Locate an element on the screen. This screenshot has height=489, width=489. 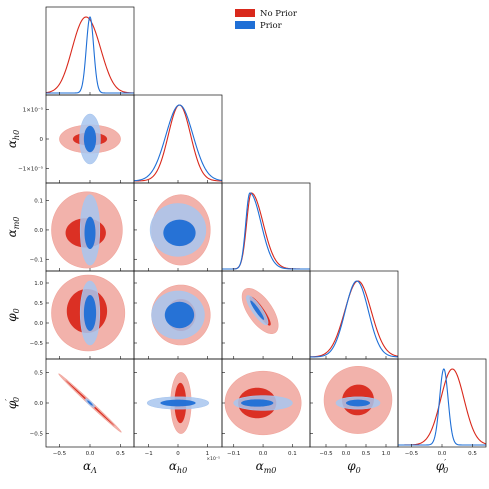
panel-alpha_h0-alpha_h0 is located at coordinates (178, 139).